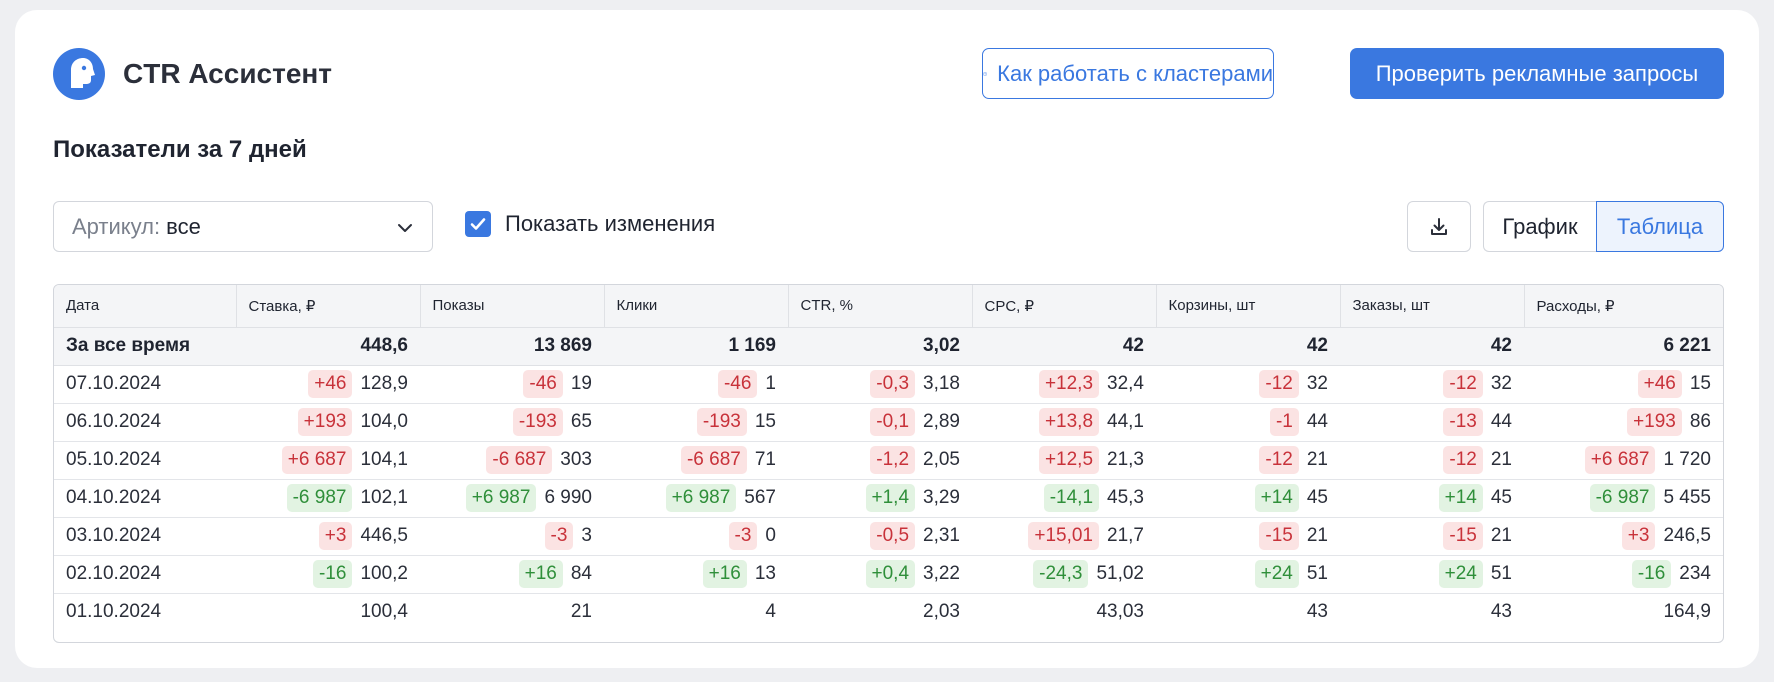  What do you see at coordinates (1659, 384) in the screenshot?
I see `change-badge-negative: +46` at bounding box center [1659, 384].